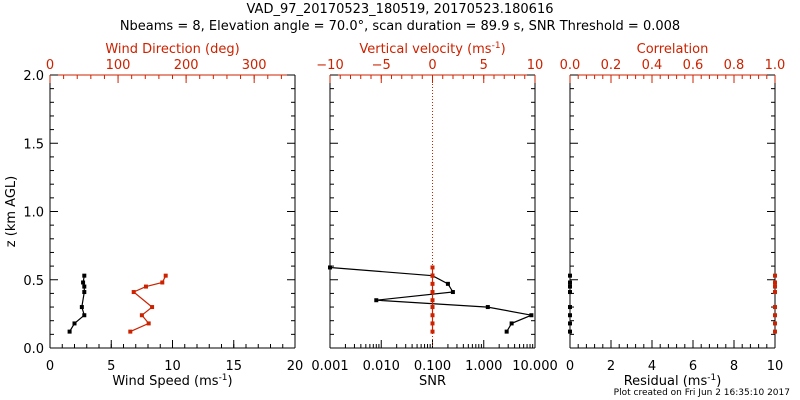 The image size is (800, 400). Describe the element at coordinates (611, 366) in the screenshot. I see `x-tick-label-bottom: 2` at that location.